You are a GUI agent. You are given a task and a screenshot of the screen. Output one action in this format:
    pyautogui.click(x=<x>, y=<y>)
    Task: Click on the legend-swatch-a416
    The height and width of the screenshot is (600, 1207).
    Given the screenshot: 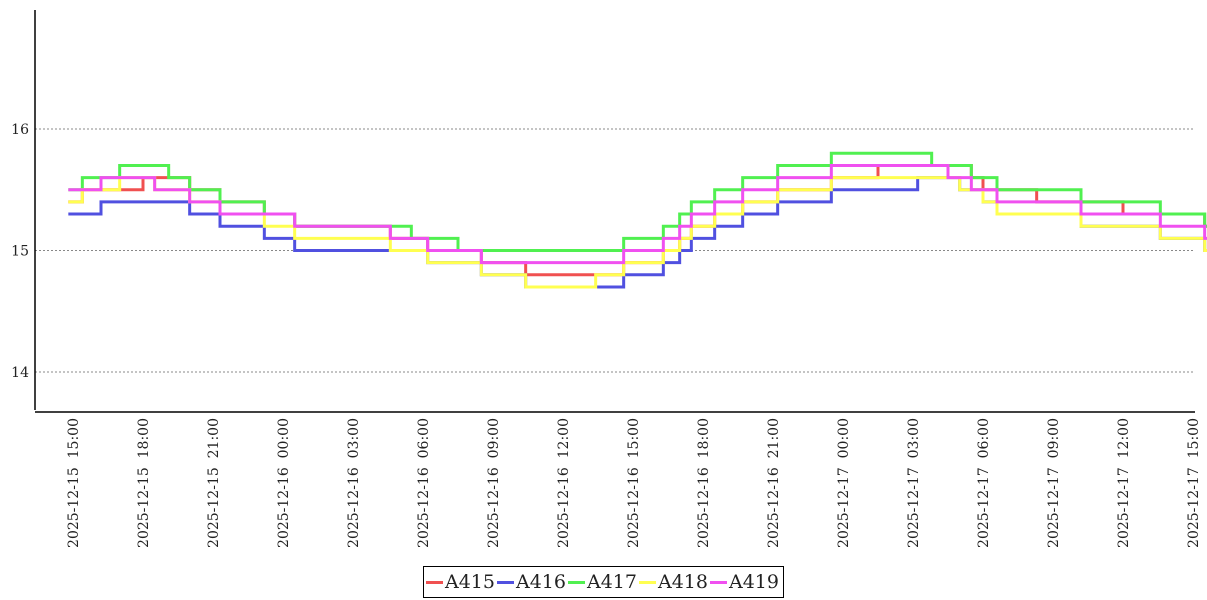 What is the action you would take?
    pyautogui.click(x=505, y=582)
    